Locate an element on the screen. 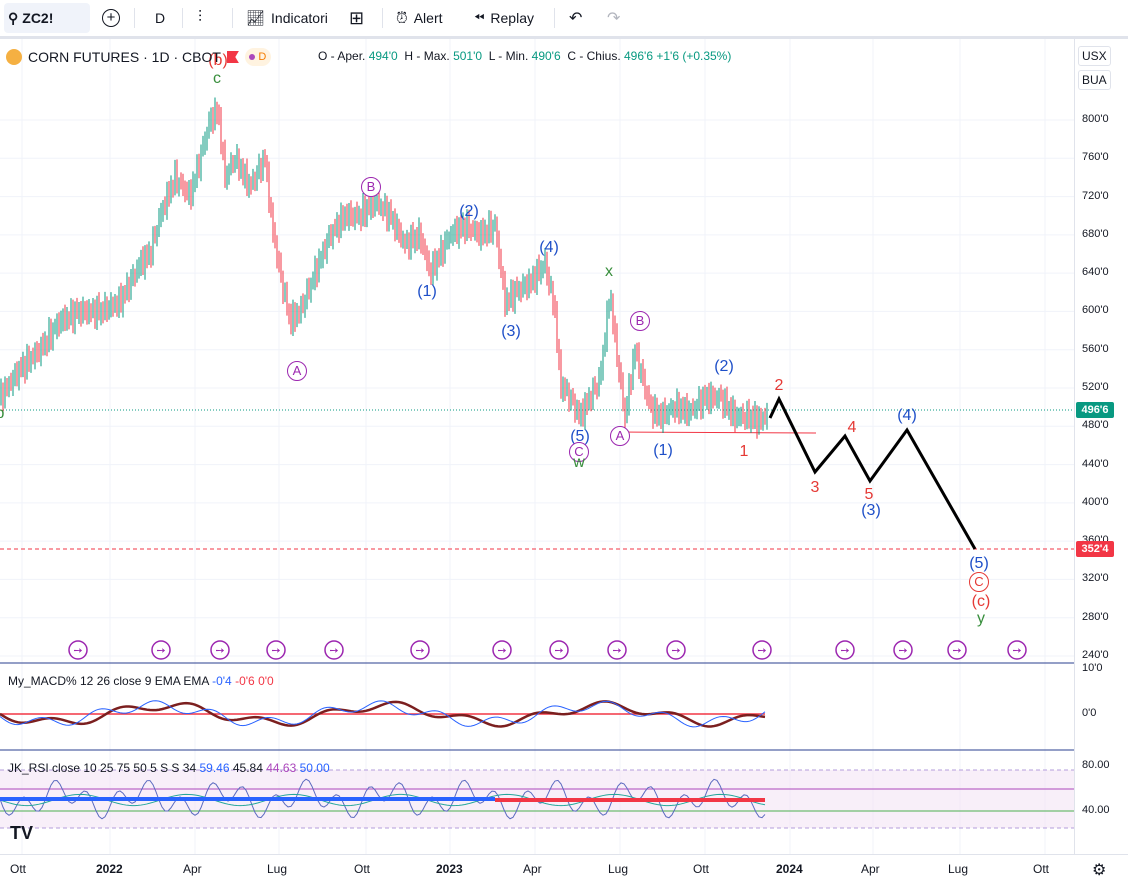 The width and height of the screenshot is (1128, 889). wave-label-r2: 2 is located at coordinates (779, 385).